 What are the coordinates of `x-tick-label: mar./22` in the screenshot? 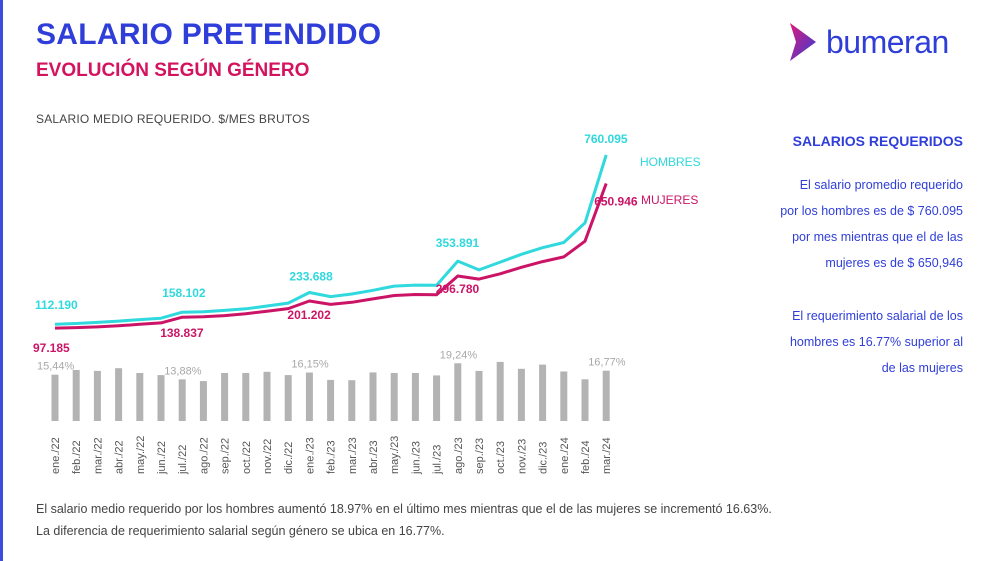 It's located at (98, 455).